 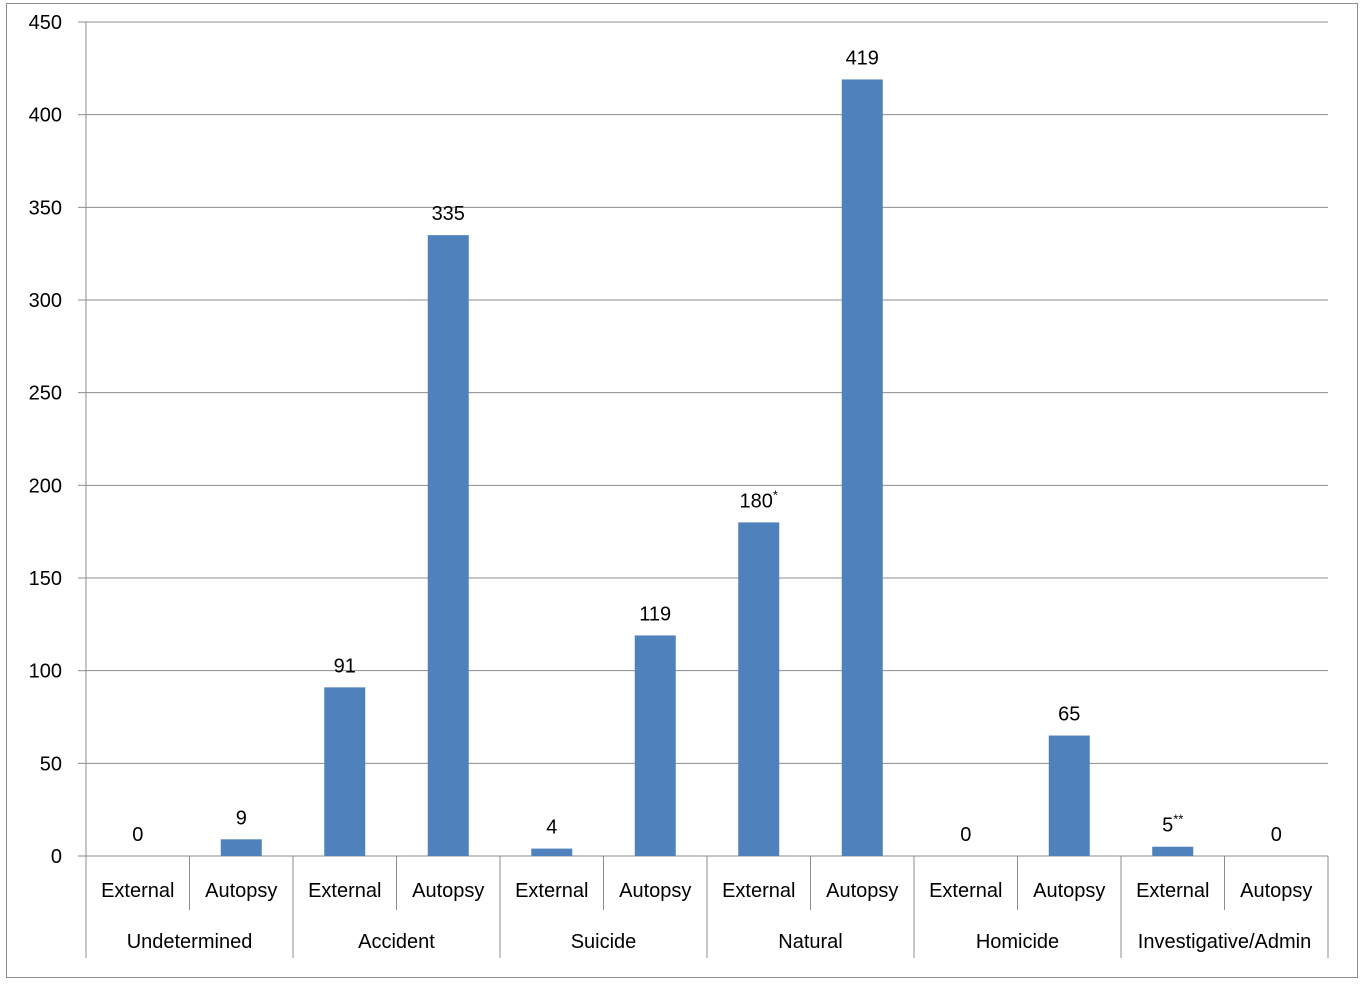 I want to click on x-group-label: Accident, so click(x=396, y=942).